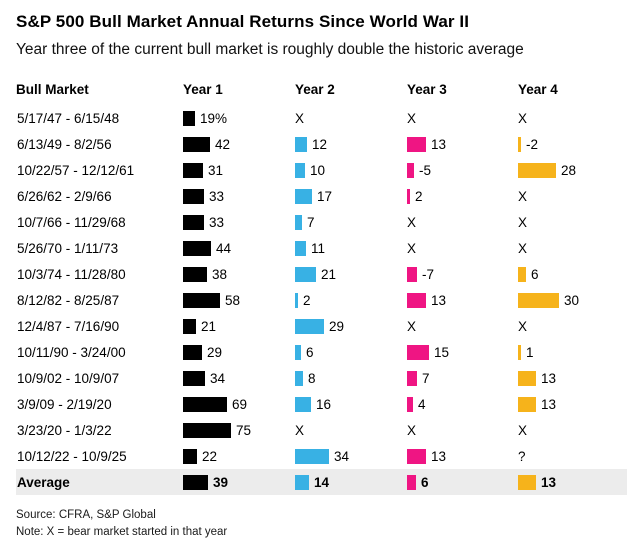  I want to click on table-row: 12/4/87 - 7/16/90 21 29 X X, so click(321, 326).